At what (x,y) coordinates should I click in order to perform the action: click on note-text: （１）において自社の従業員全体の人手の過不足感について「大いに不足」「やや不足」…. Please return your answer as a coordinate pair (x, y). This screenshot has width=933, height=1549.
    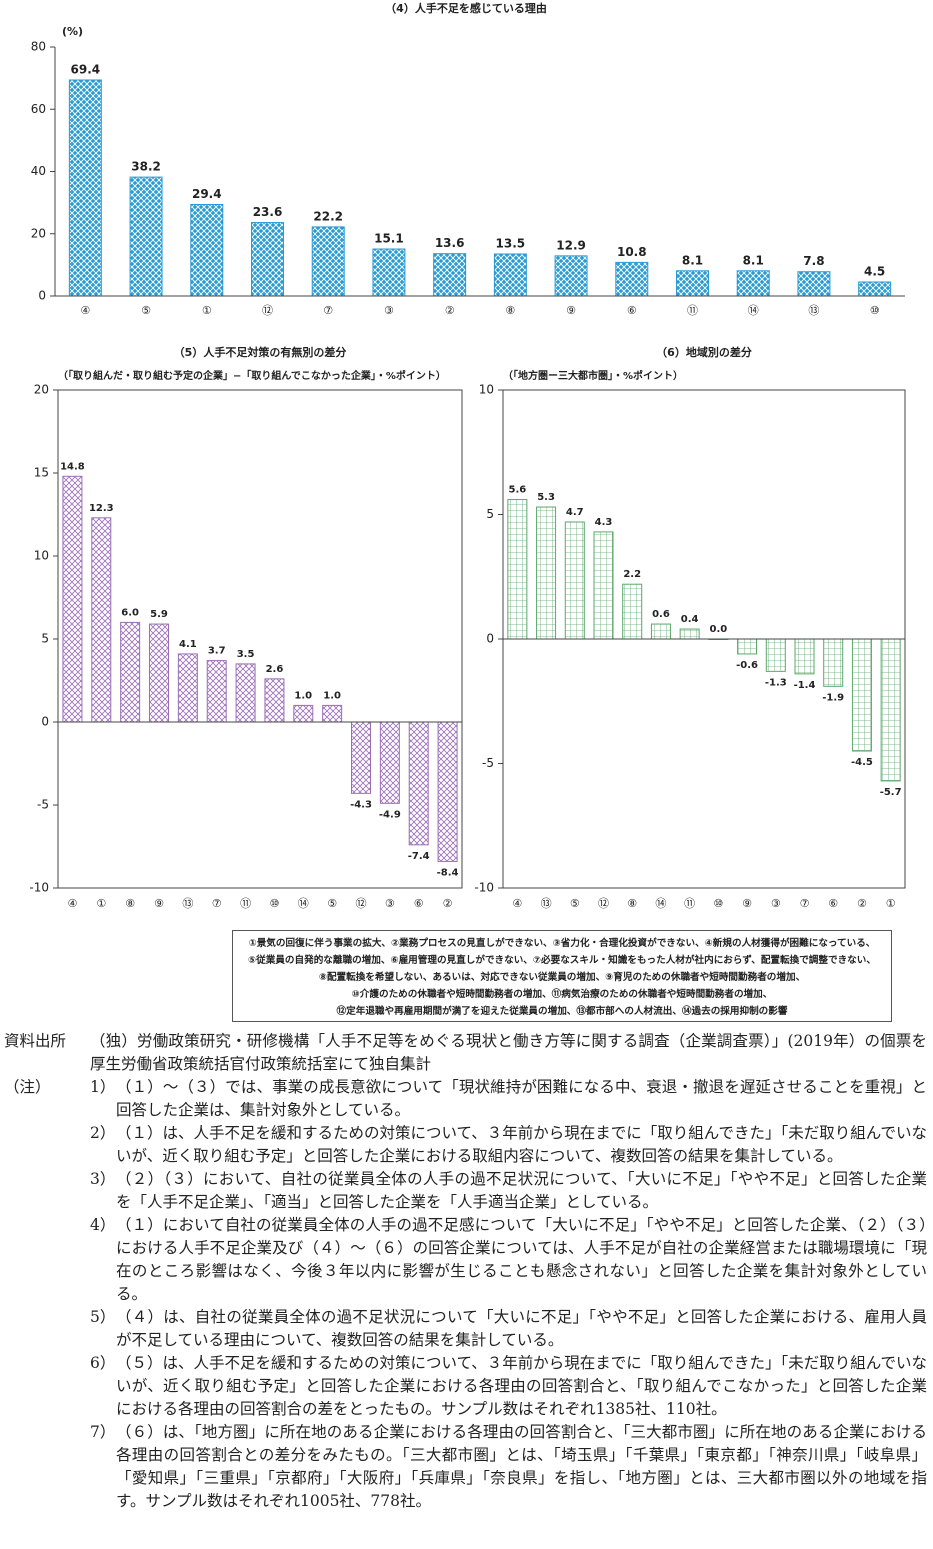
    Looking at the image, I should click on (521, 1259).